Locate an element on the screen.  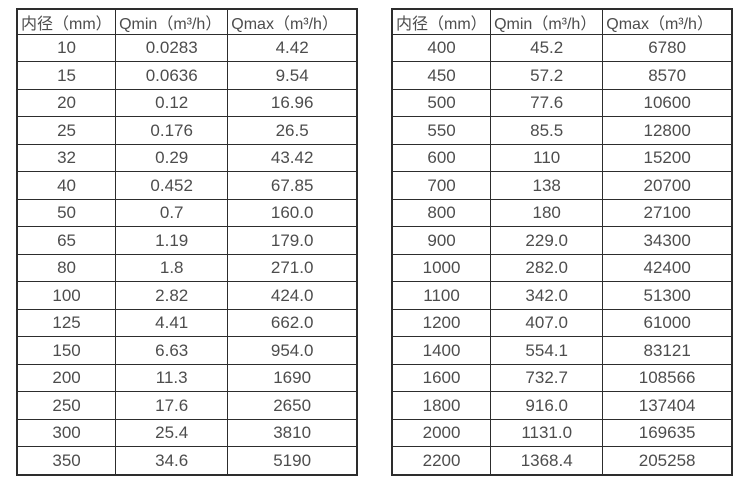
table-row: 900 229.0 34300 is located at coordinates (562, 240).